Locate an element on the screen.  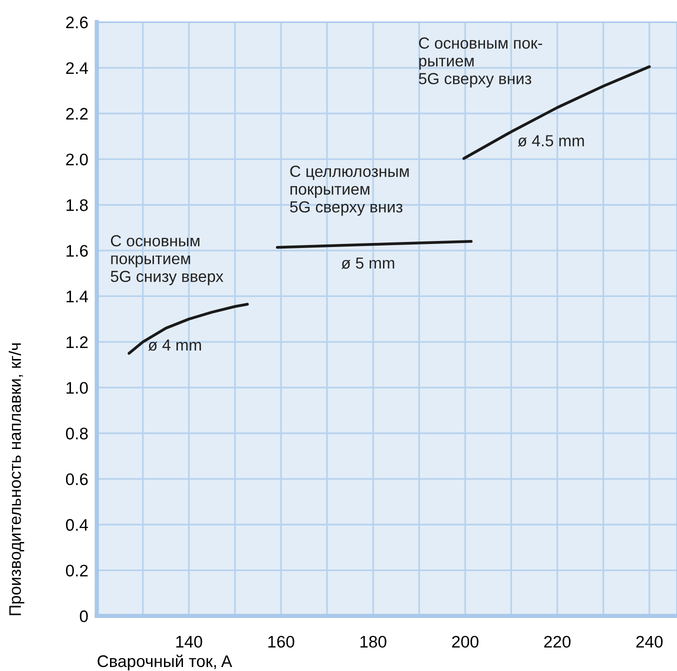
annotation: ø 4.5 mm is located at coordinates (551, 141).